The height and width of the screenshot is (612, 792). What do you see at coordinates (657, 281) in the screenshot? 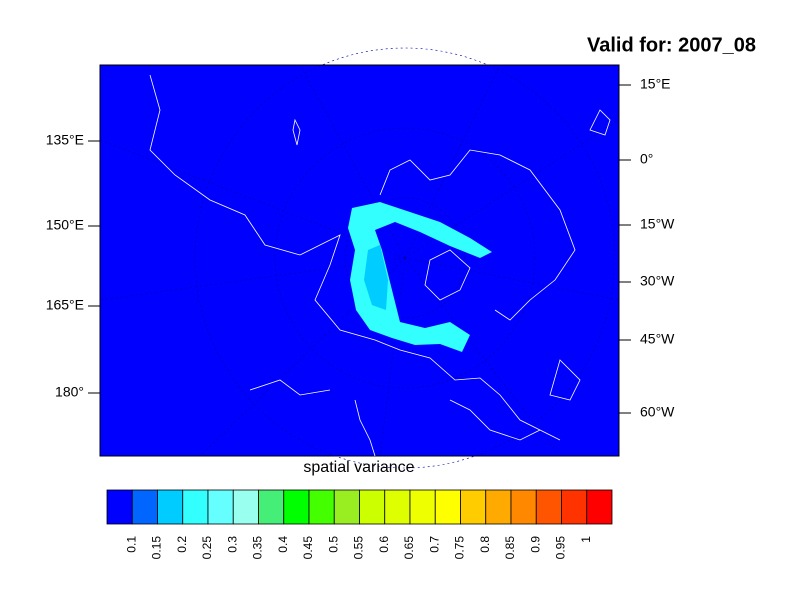
I see `right-label: 30°W` at bounding box center [657, 281].